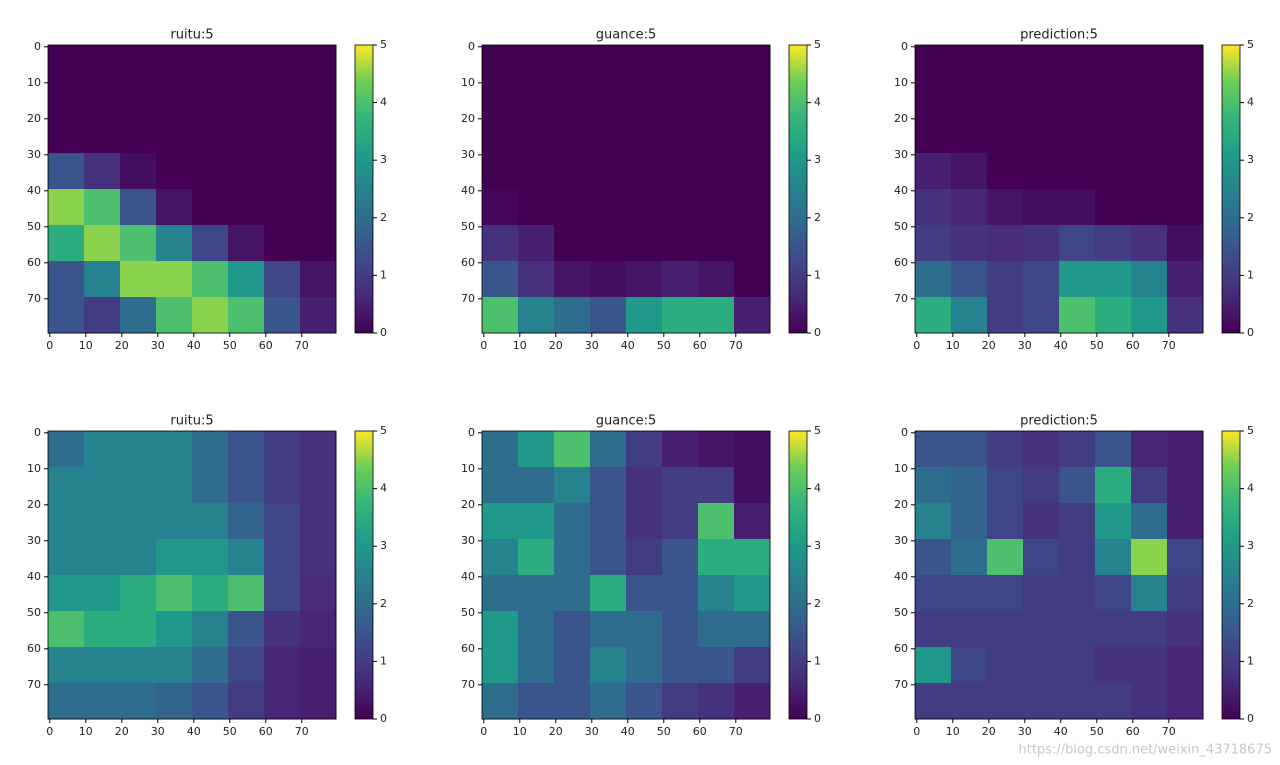 The image size is (1280, 765). What do you see at coordinates (736, 731) in the screenshot?
I see `x-tick-label: 70` at bounding box center [736, 731].